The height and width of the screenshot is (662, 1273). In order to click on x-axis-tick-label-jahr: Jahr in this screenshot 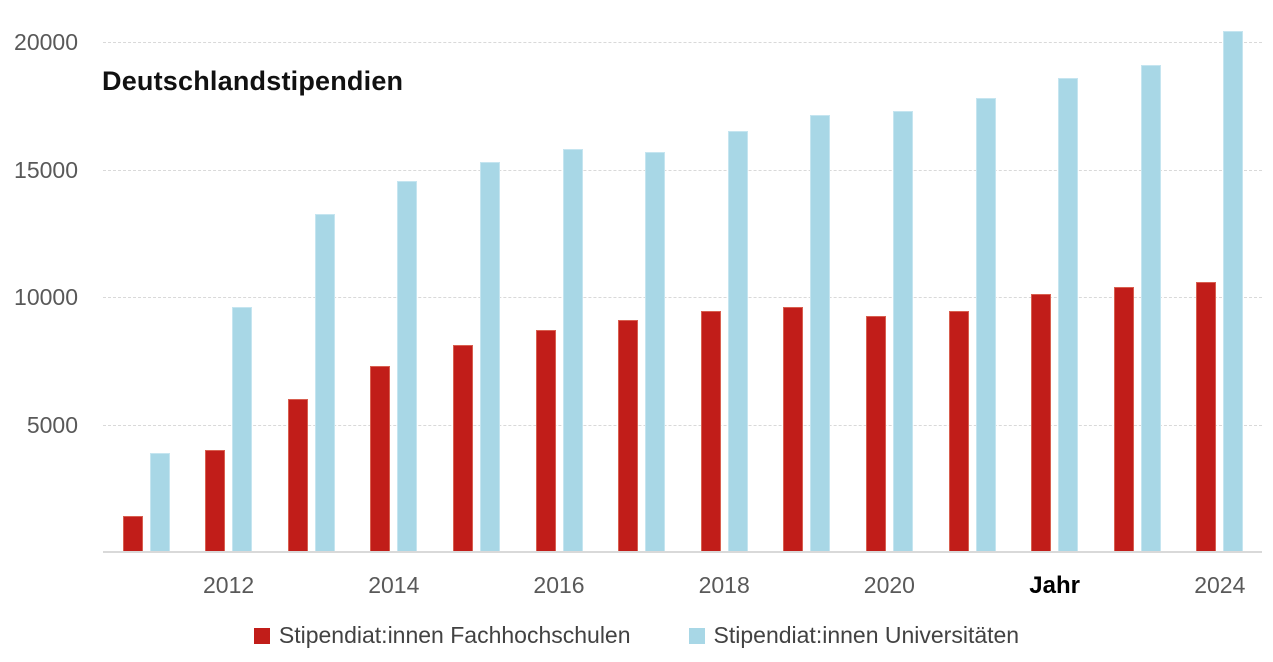, I will do `click(1054, 585)`.